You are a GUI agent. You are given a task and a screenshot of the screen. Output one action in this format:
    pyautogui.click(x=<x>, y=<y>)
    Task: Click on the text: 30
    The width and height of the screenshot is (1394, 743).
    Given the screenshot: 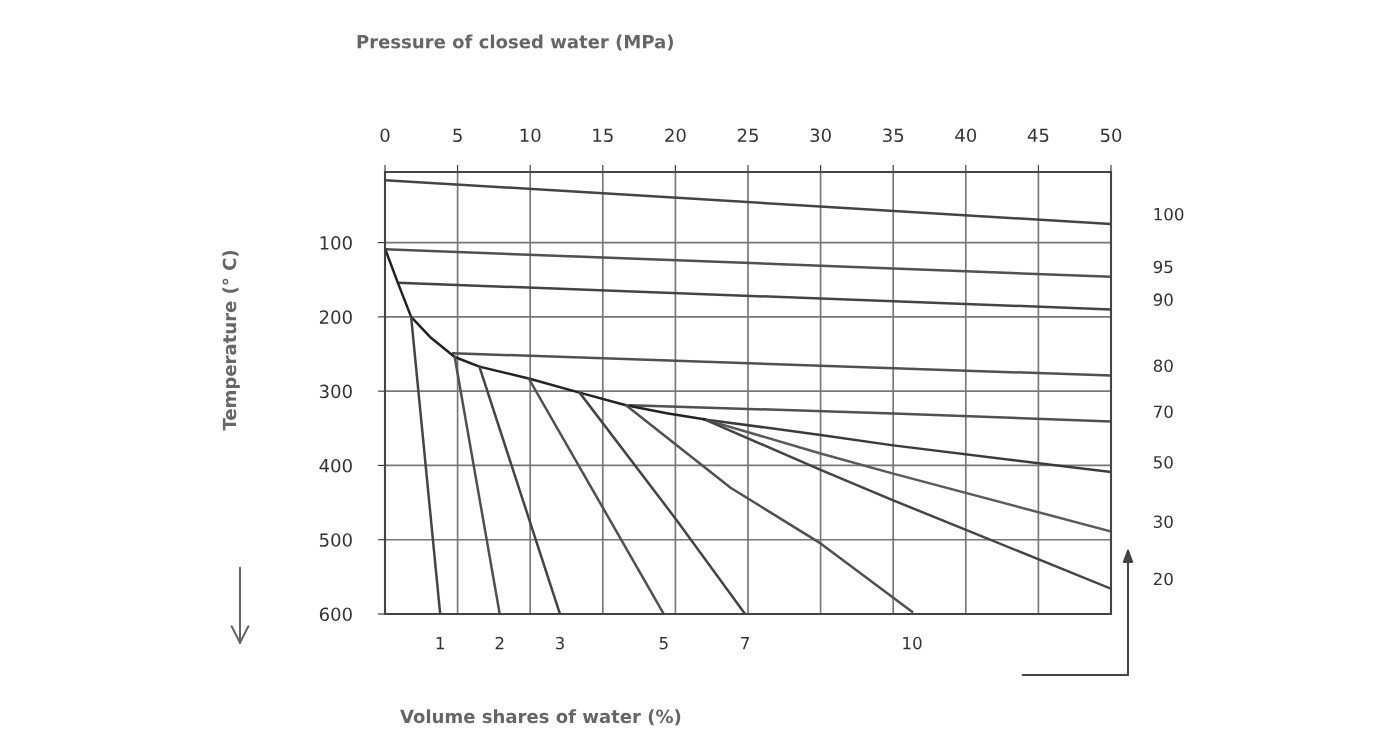 What is the action you would take?
    pyautogui.click(x=1163, y=522)
    